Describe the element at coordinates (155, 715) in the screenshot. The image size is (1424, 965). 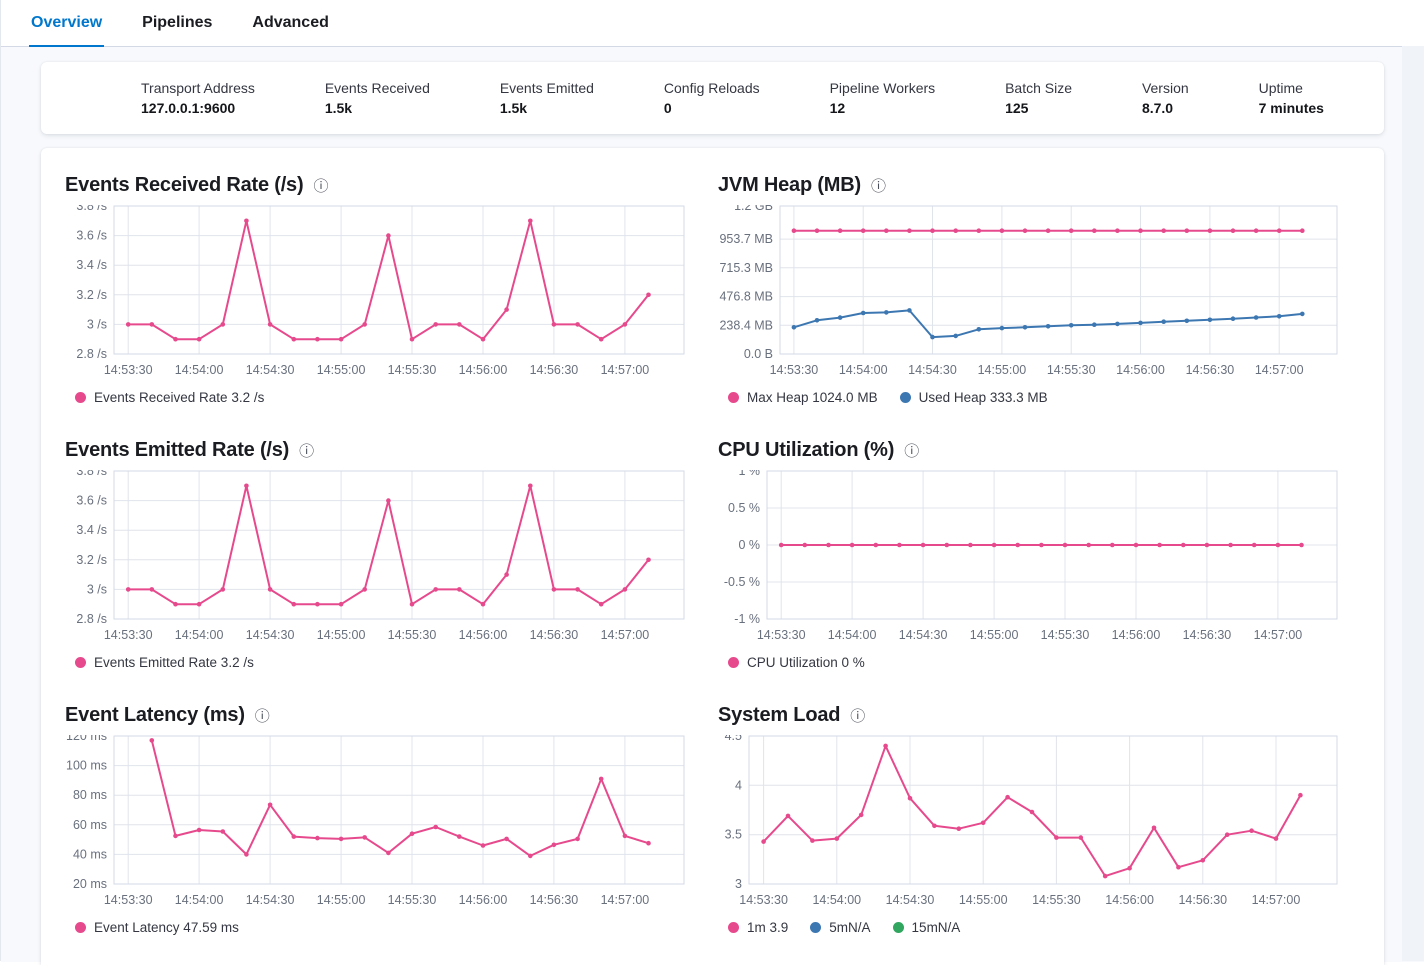
I see `chart-title: Event Latency (ms)` at that location.